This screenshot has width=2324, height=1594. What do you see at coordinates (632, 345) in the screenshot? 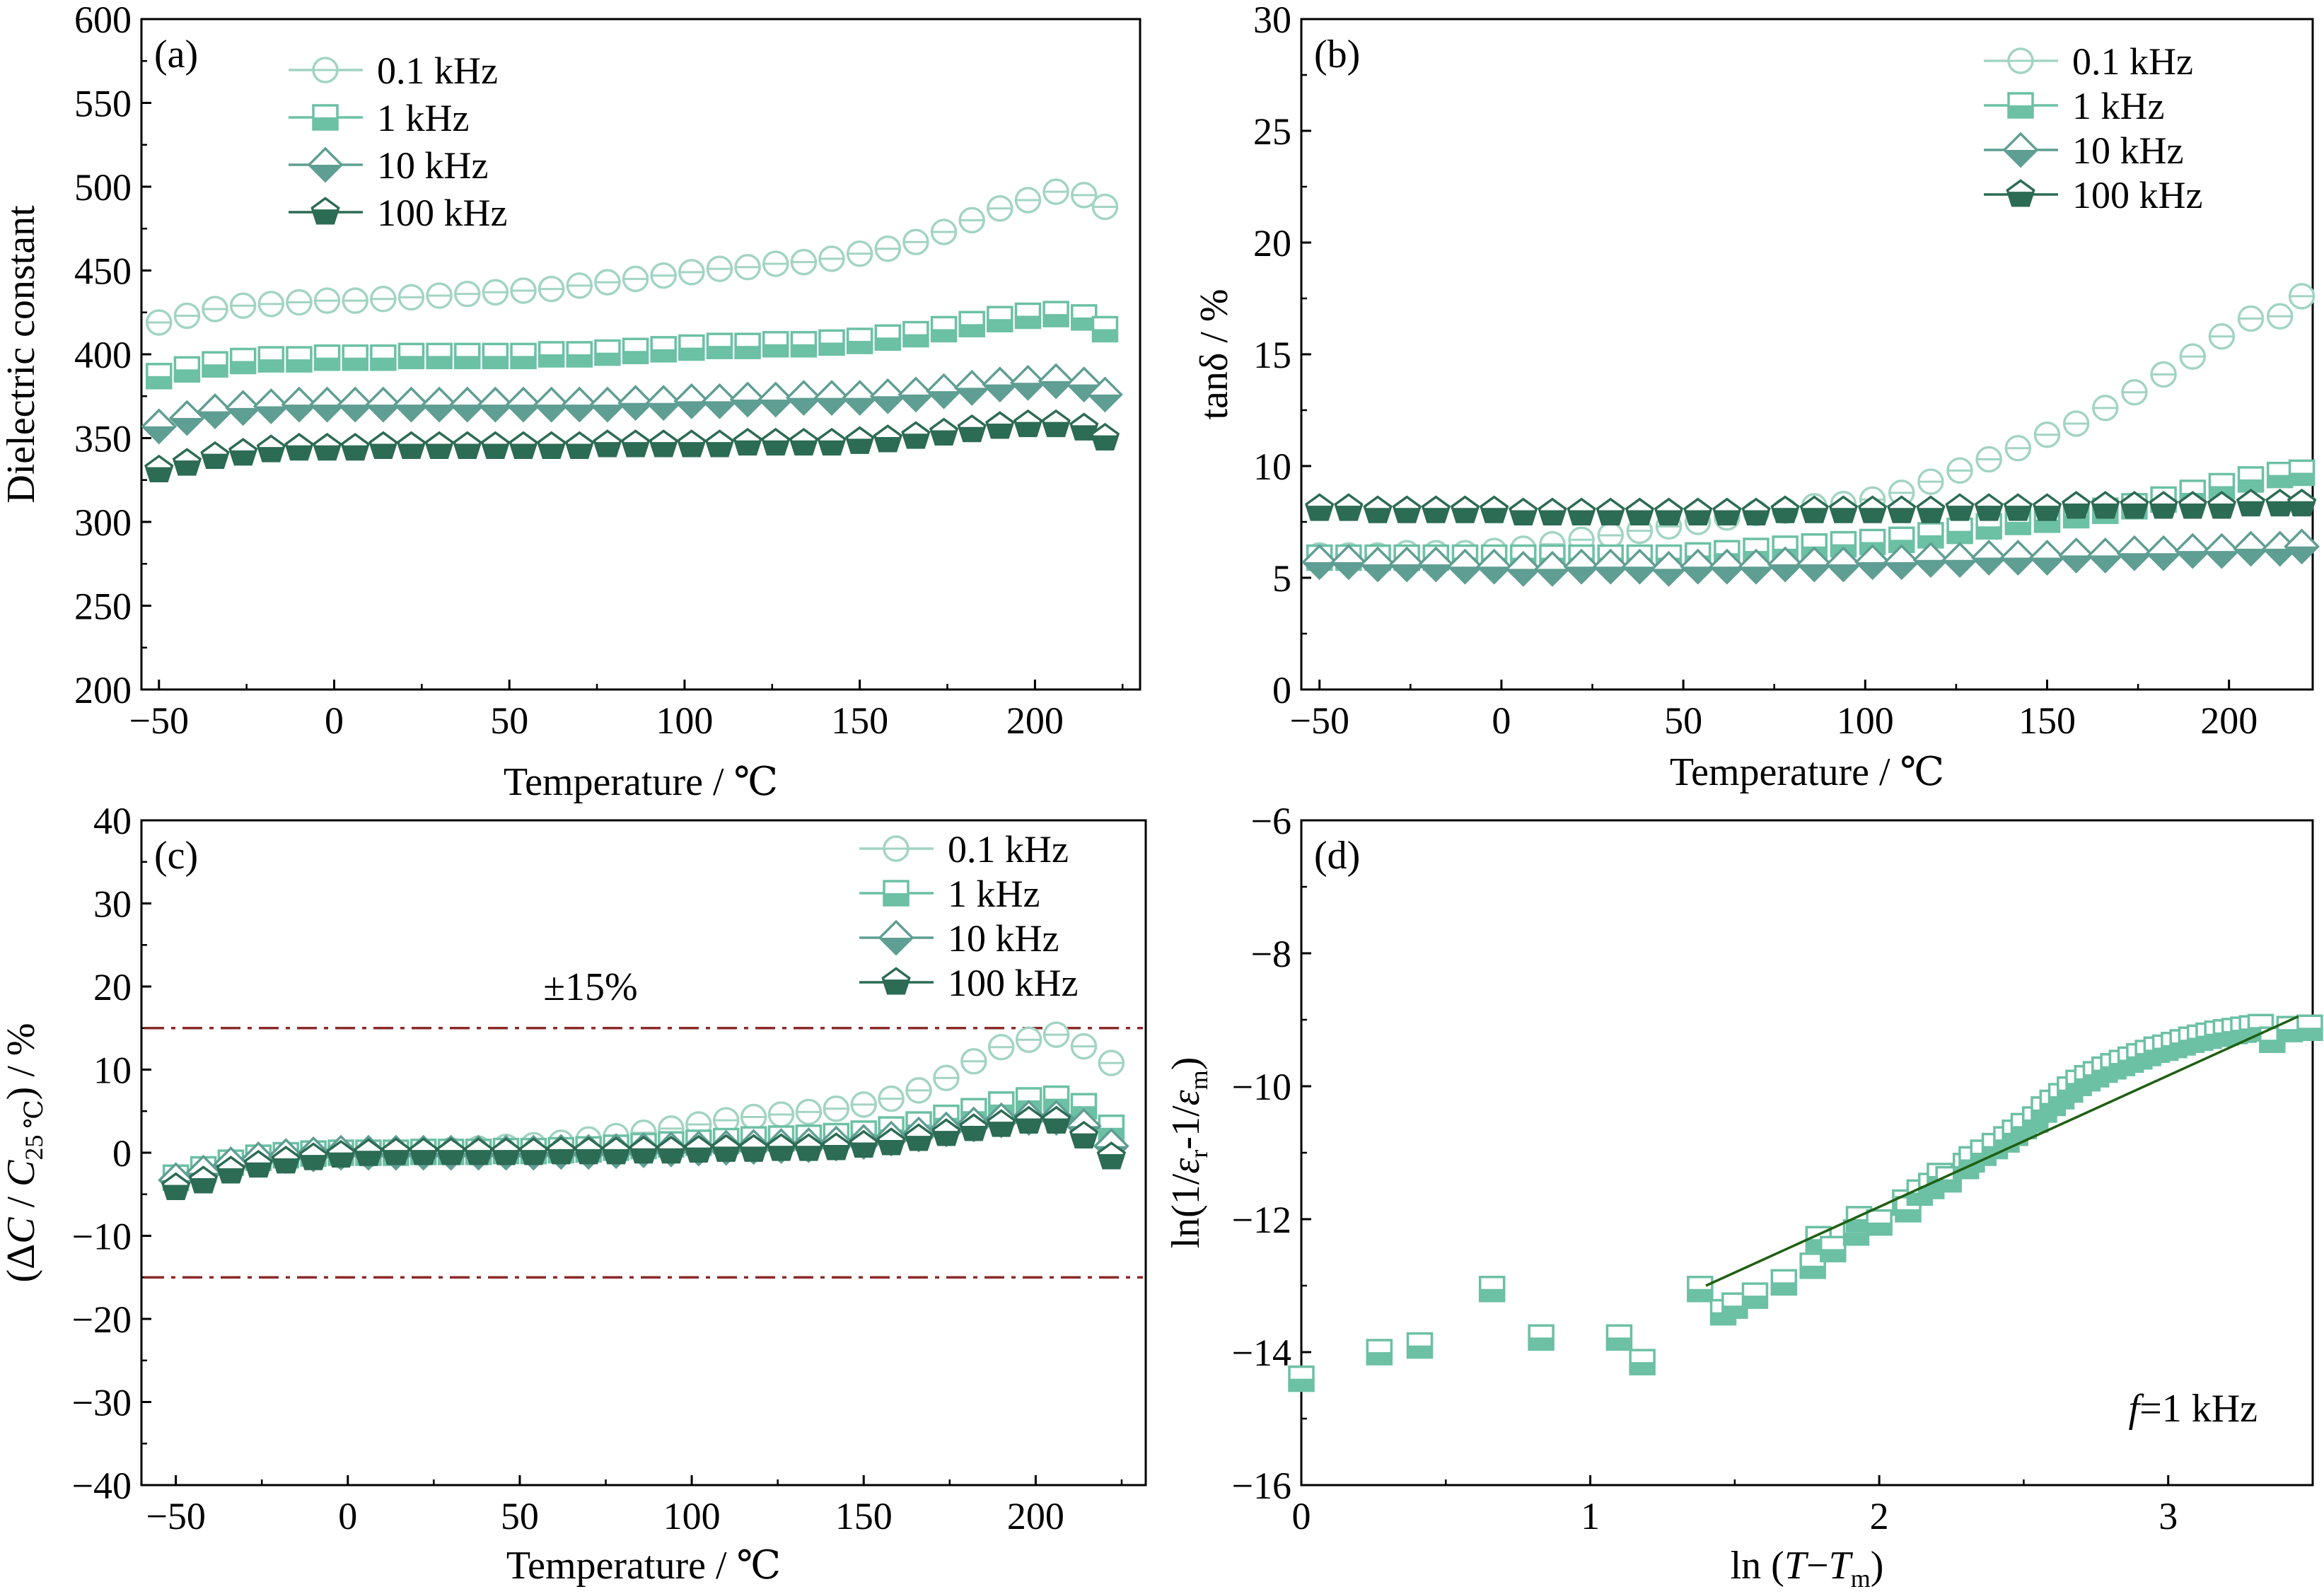
I see `series-1-kHz` at bounding box center [632, 345].